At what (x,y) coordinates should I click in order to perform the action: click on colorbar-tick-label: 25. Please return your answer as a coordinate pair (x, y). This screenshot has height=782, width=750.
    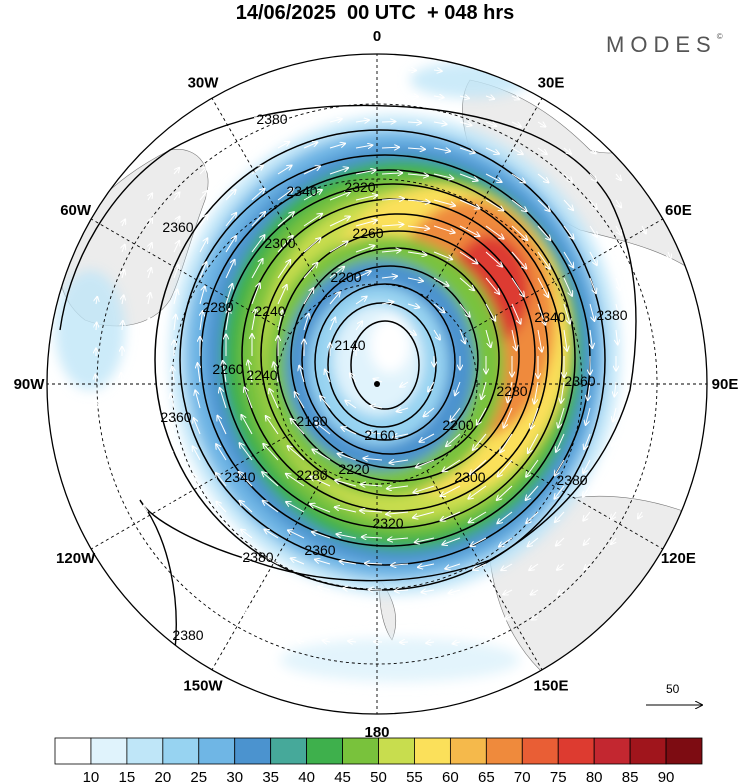
    Looking at the image, I should click on (198, 775).